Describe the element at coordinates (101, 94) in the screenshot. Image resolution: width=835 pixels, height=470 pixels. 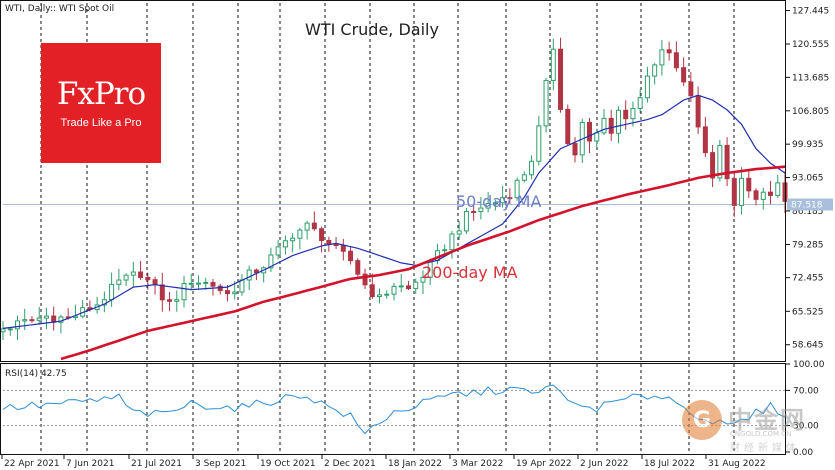
I see `logo-main-text: FxPro` at that location.